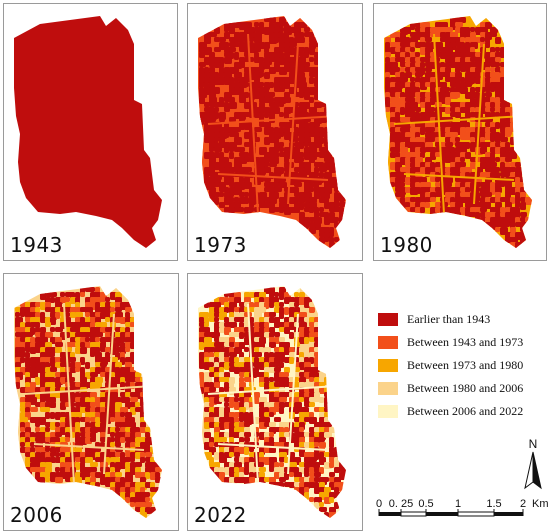  What do you see at coordinates (272, 132) in the screenshot?
I see `map-1973` at bounding box center [272, 132].